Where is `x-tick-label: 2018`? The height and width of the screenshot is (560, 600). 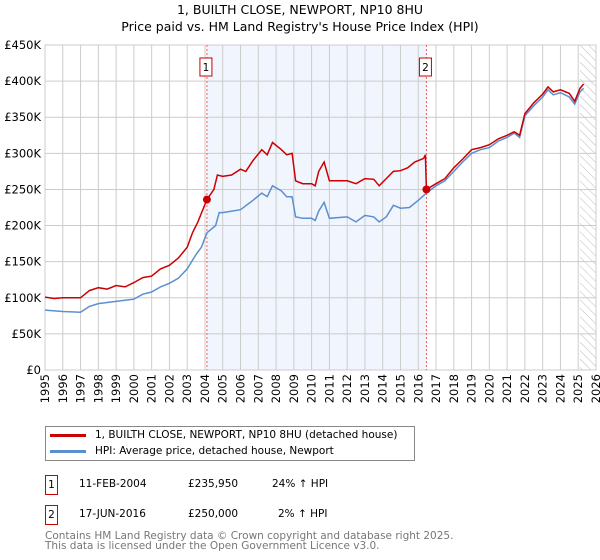 x-tick-label: 2018 is located at coordinates (454, 388).